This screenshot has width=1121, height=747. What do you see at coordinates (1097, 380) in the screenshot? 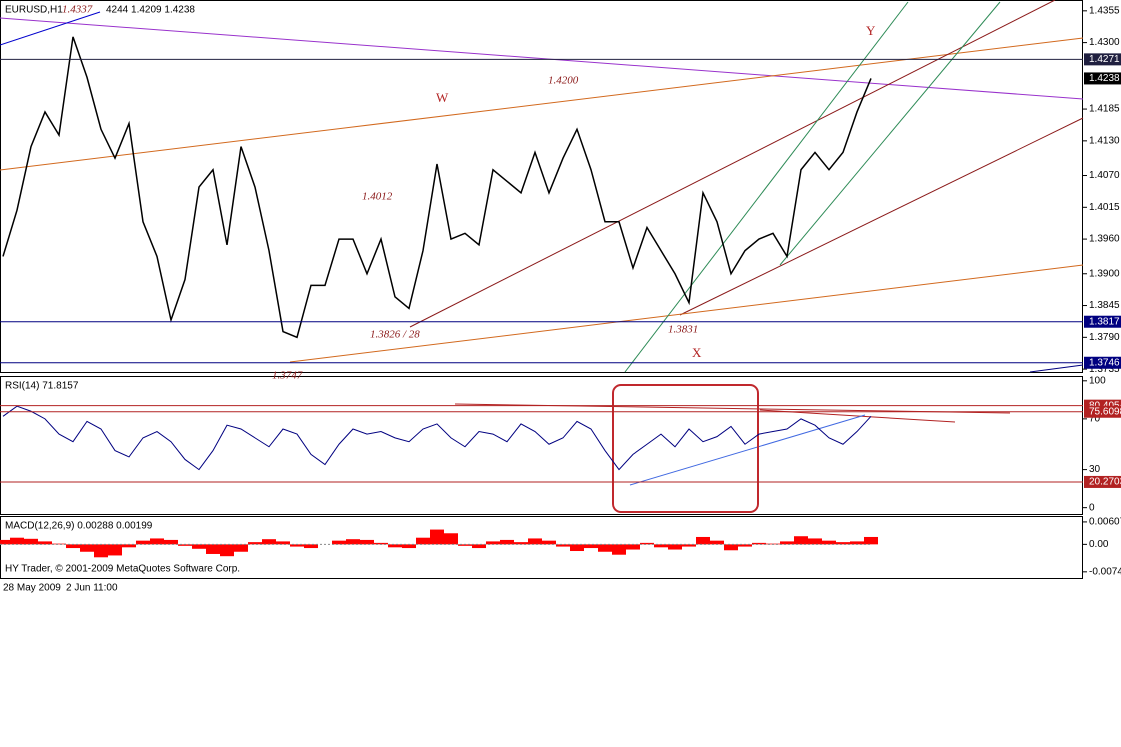
I see `y-tick-label: 100` at bounding box center [1097, 380].